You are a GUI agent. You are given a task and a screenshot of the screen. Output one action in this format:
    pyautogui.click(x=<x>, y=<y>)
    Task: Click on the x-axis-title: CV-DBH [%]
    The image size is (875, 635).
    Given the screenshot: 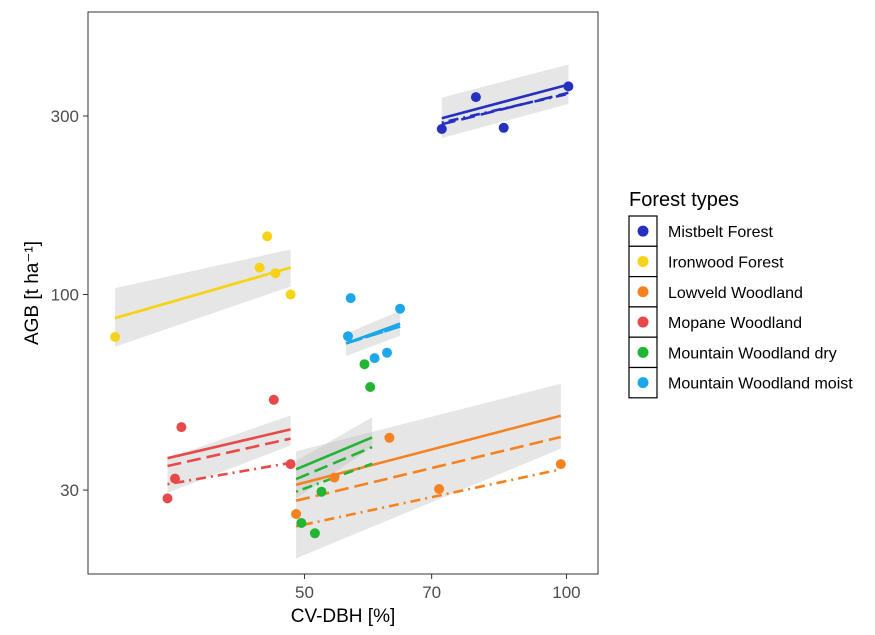 What is the action you would take?
    pyautogui.click(x=343, y=616)
    